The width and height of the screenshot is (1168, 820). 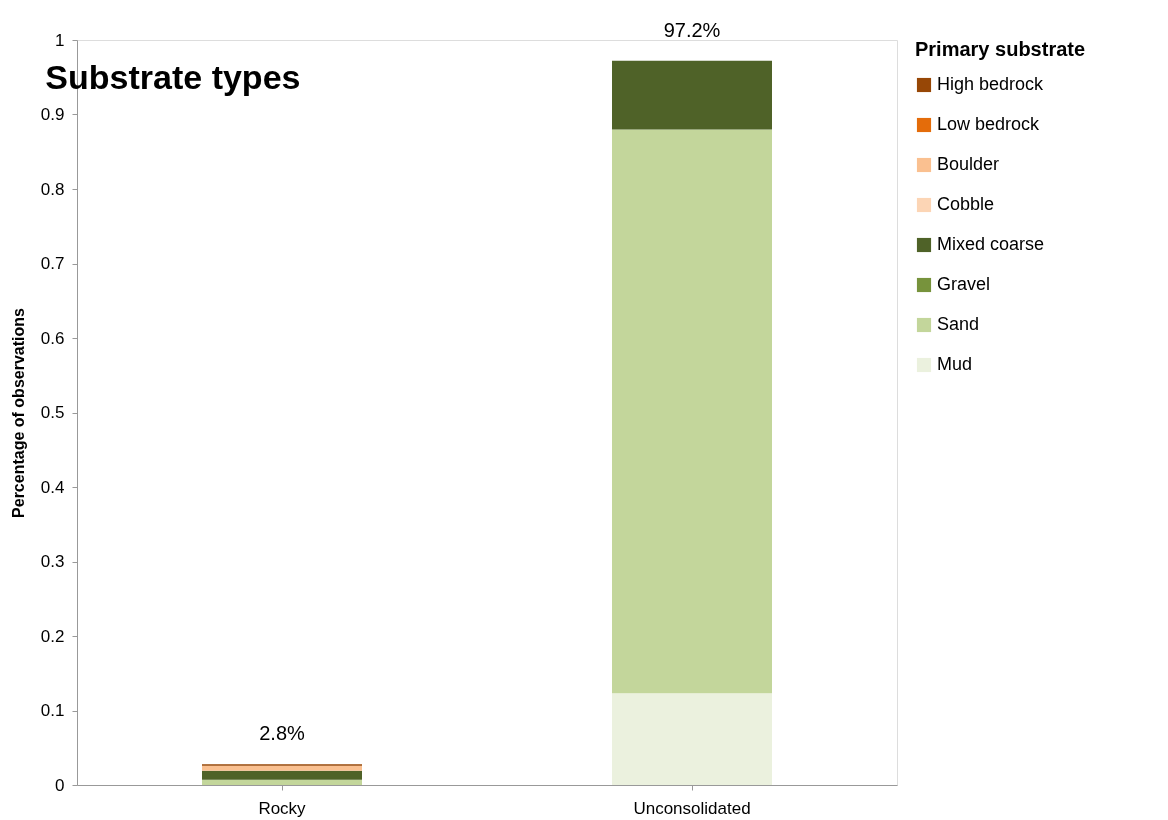 What do you see at coordinates (52, 114) in the screenshot?
I see `y-tick-label: 0.9` at bounding box center [52, 114].